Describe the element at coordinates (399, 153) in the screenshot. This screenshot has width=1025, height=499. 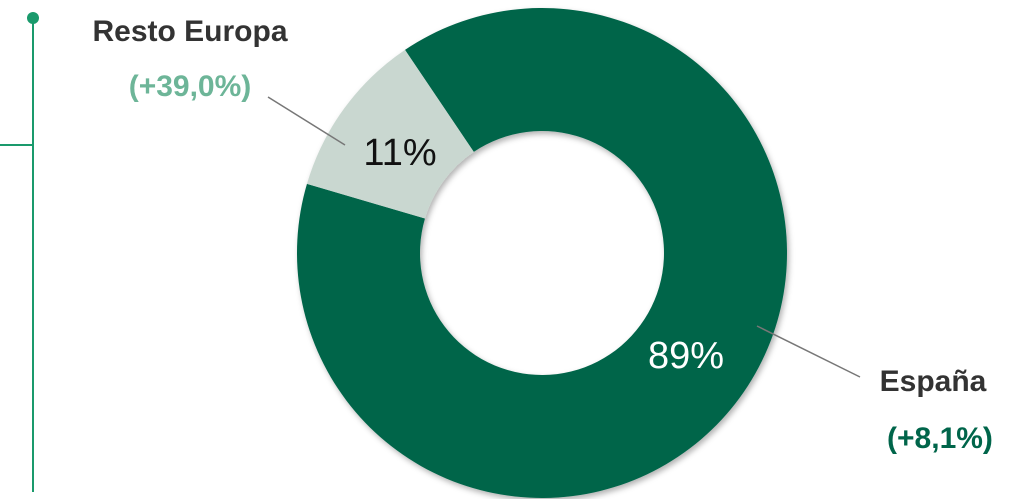
I see `value-label: 11%` at that location.